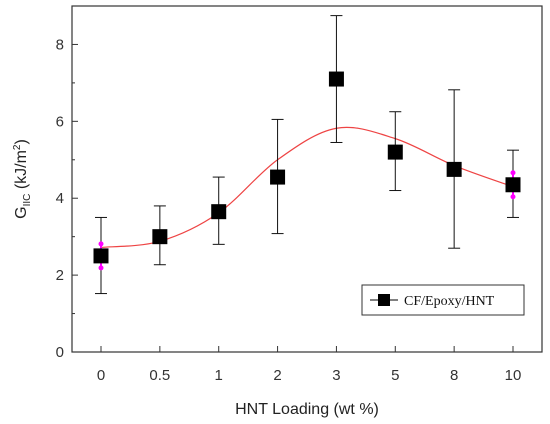 The height and width of the screenshot is (424, 550). I want to click on y-axis-title: GIIC (kJ/m2), so click(22, 179).